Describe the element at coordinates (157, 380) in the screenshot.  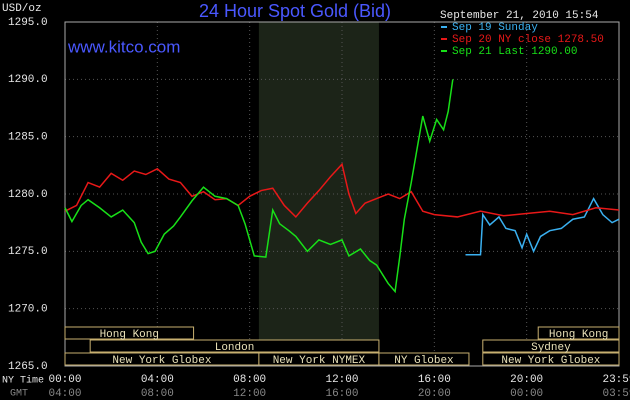
I see `x-tick-label: 04:00` at that location.